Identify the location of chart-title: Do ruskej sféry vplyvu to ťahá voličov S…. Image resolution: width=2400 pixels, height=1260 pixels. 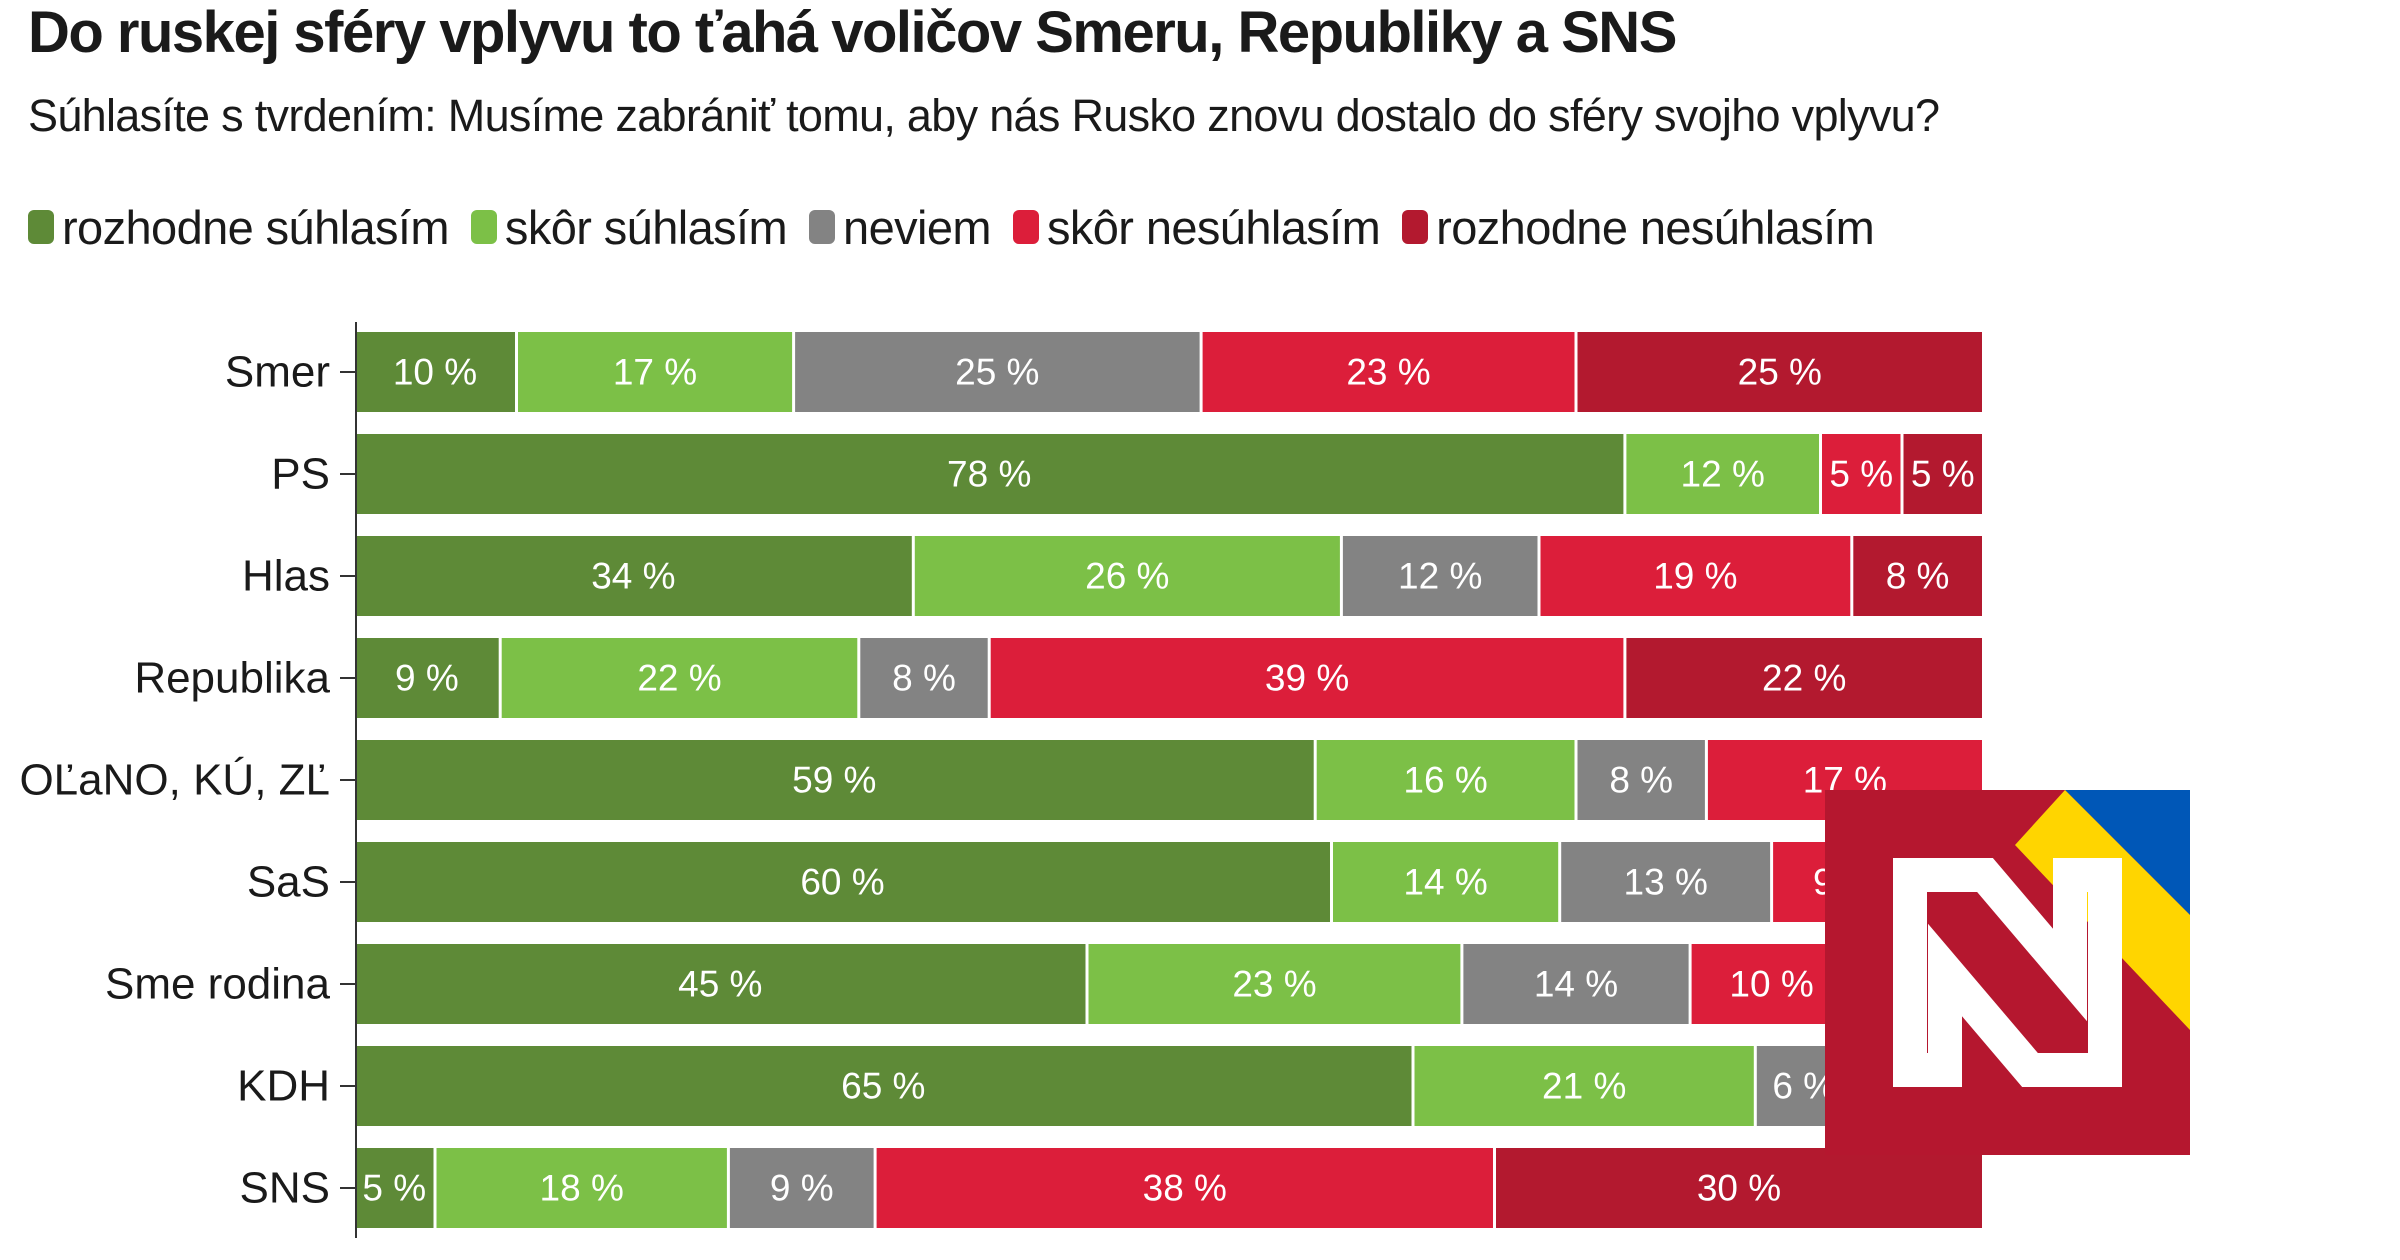
(852, 32).